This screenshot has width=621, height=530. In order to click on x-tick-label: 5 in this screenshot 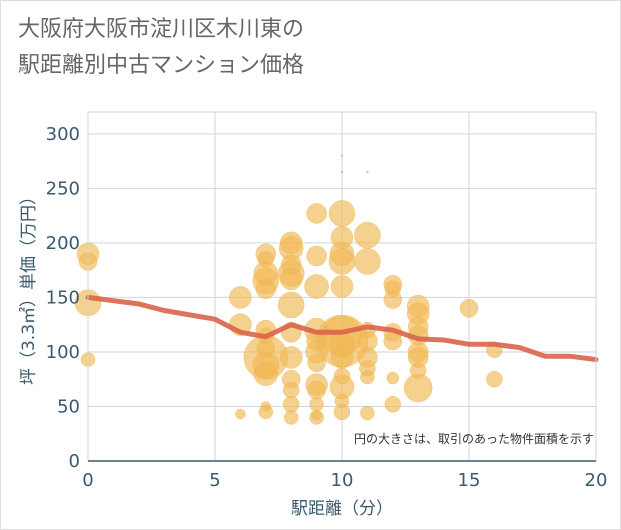, I will do `click(214, 480)`.